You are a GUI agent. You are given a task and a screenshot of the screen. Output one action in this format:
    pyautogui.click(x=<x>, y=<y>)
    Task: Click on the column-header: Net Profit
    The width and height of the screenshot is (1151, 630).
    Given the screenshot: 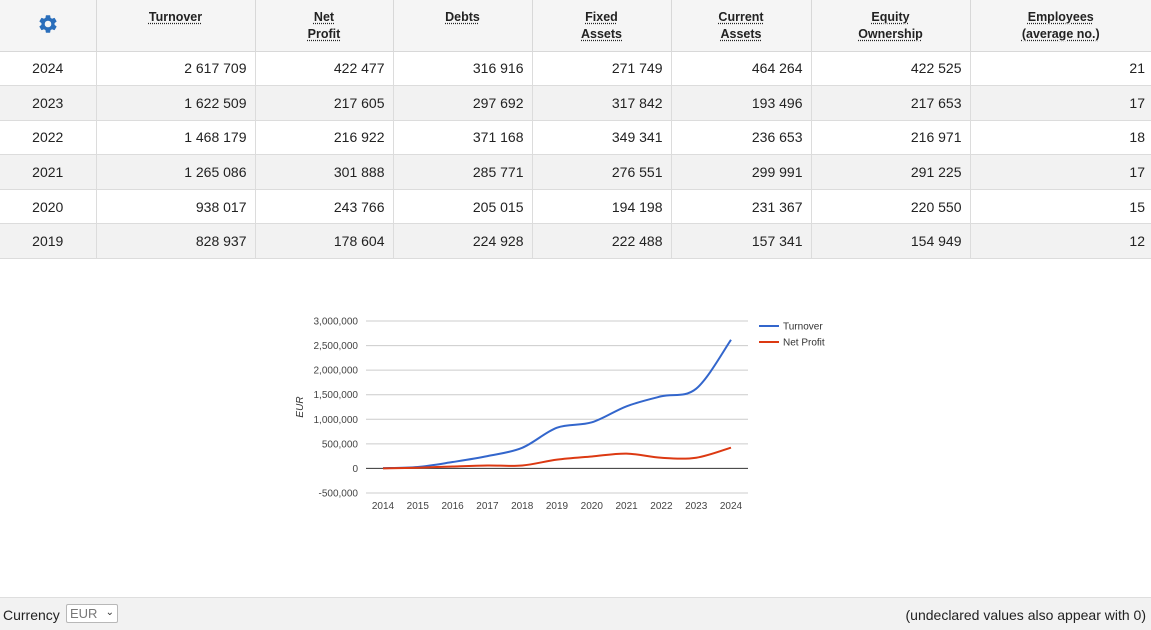 What is the action you would take?
    pyautogui.click(x=324, y=26)
    